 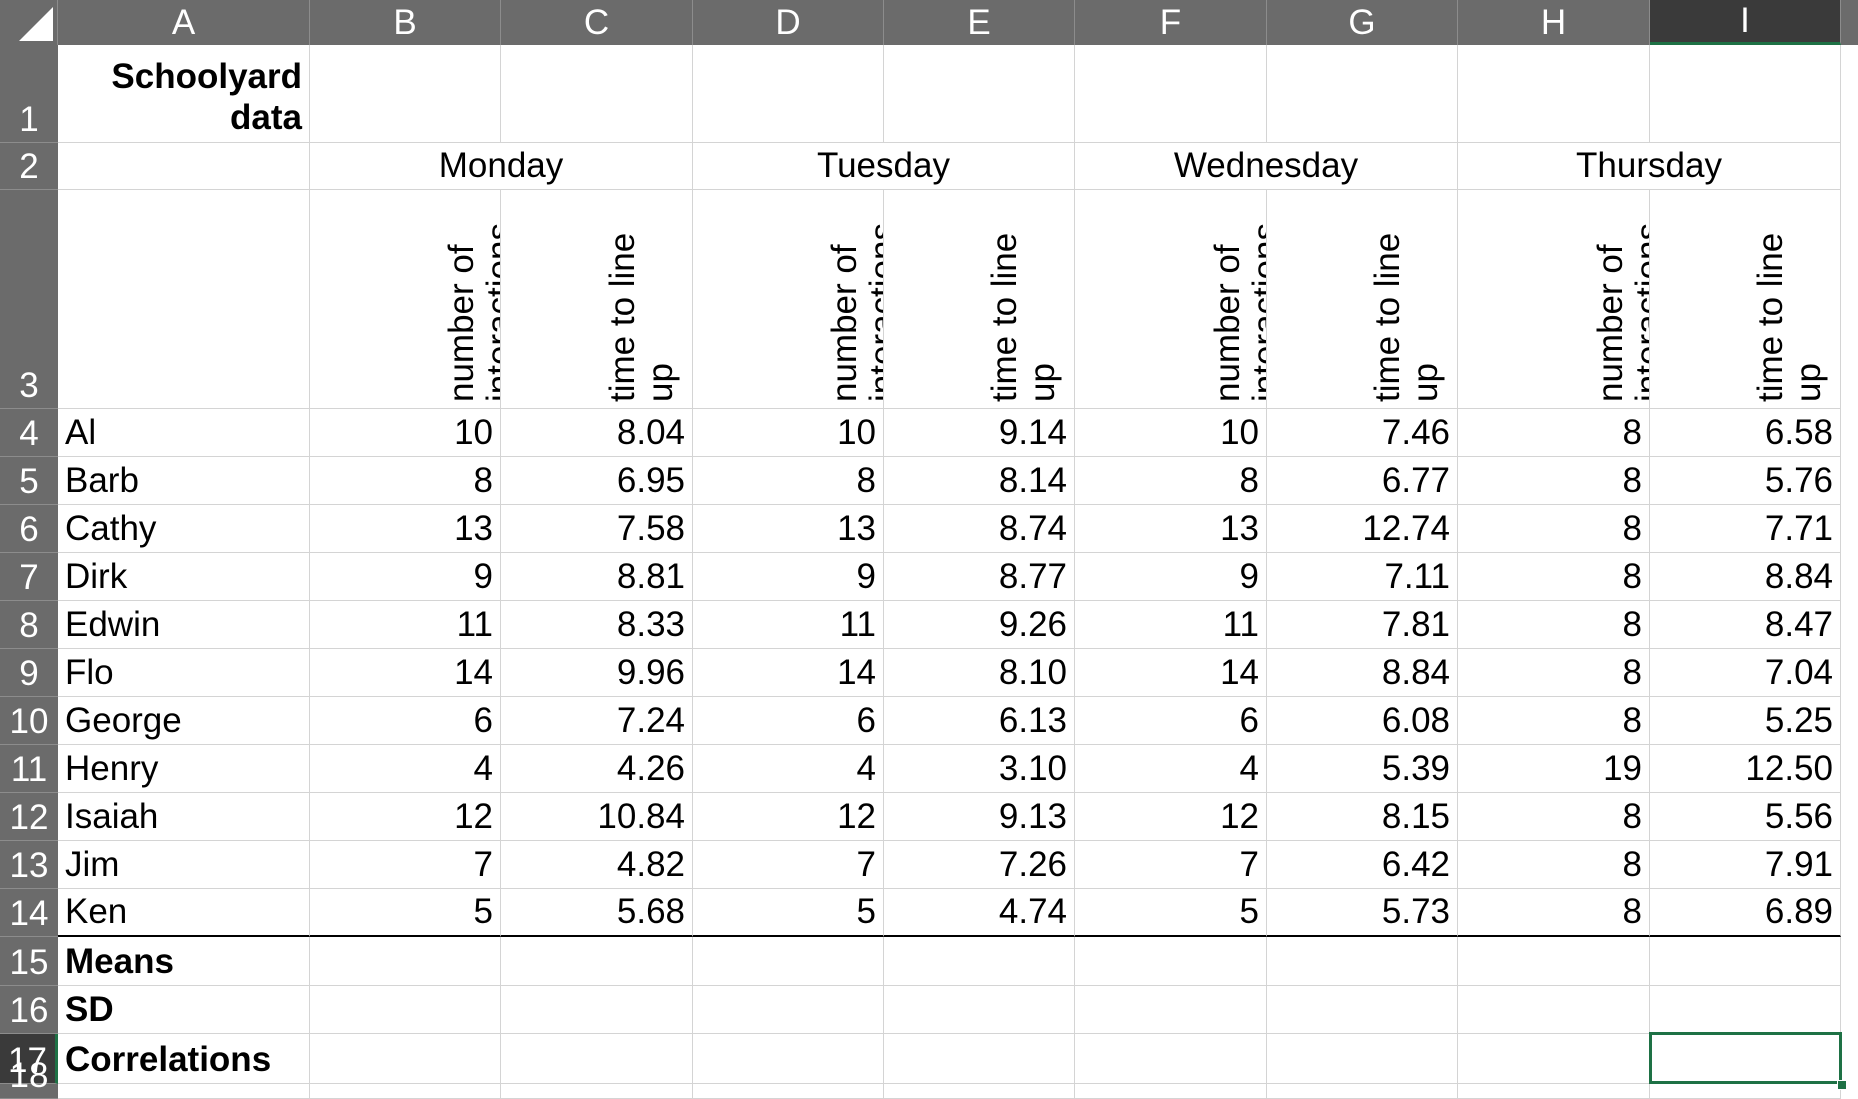 What do you see at coordinates (405, 865) in the screenshot?
I see `value-cell: 7` at bounding box center [405, 865].